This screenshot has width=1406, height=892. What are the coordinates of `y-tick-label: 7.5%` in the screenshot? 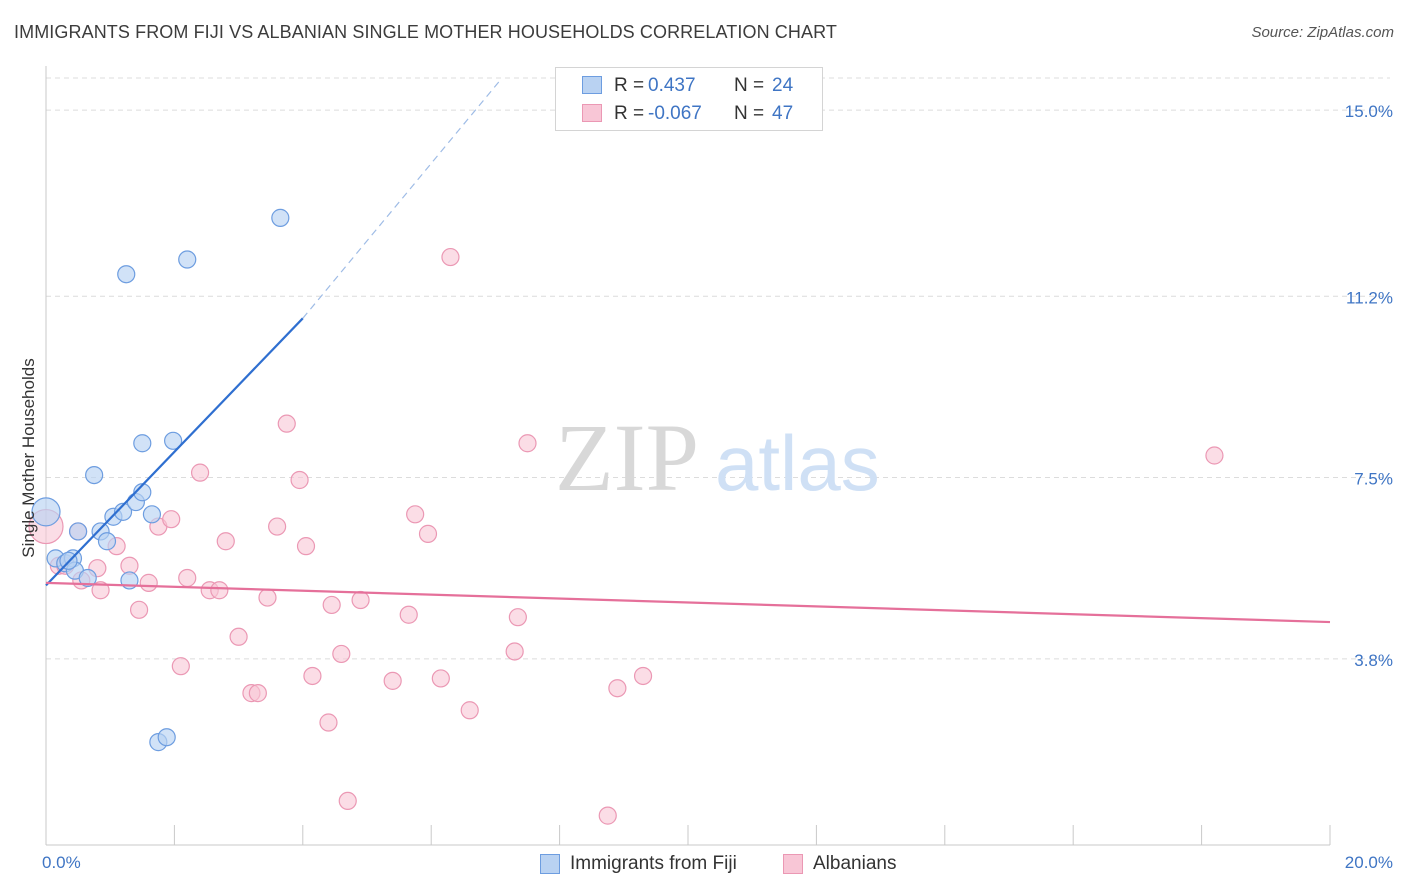 It's located at (1373, 479).